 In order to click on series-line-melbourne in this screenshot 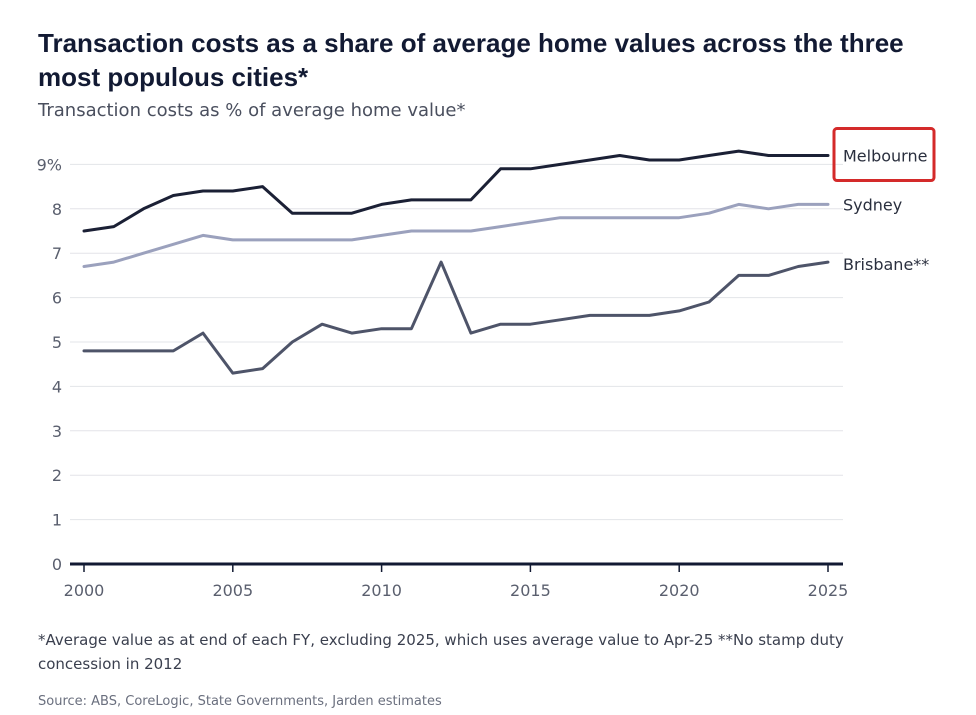, I will do `click(456, 191)`.